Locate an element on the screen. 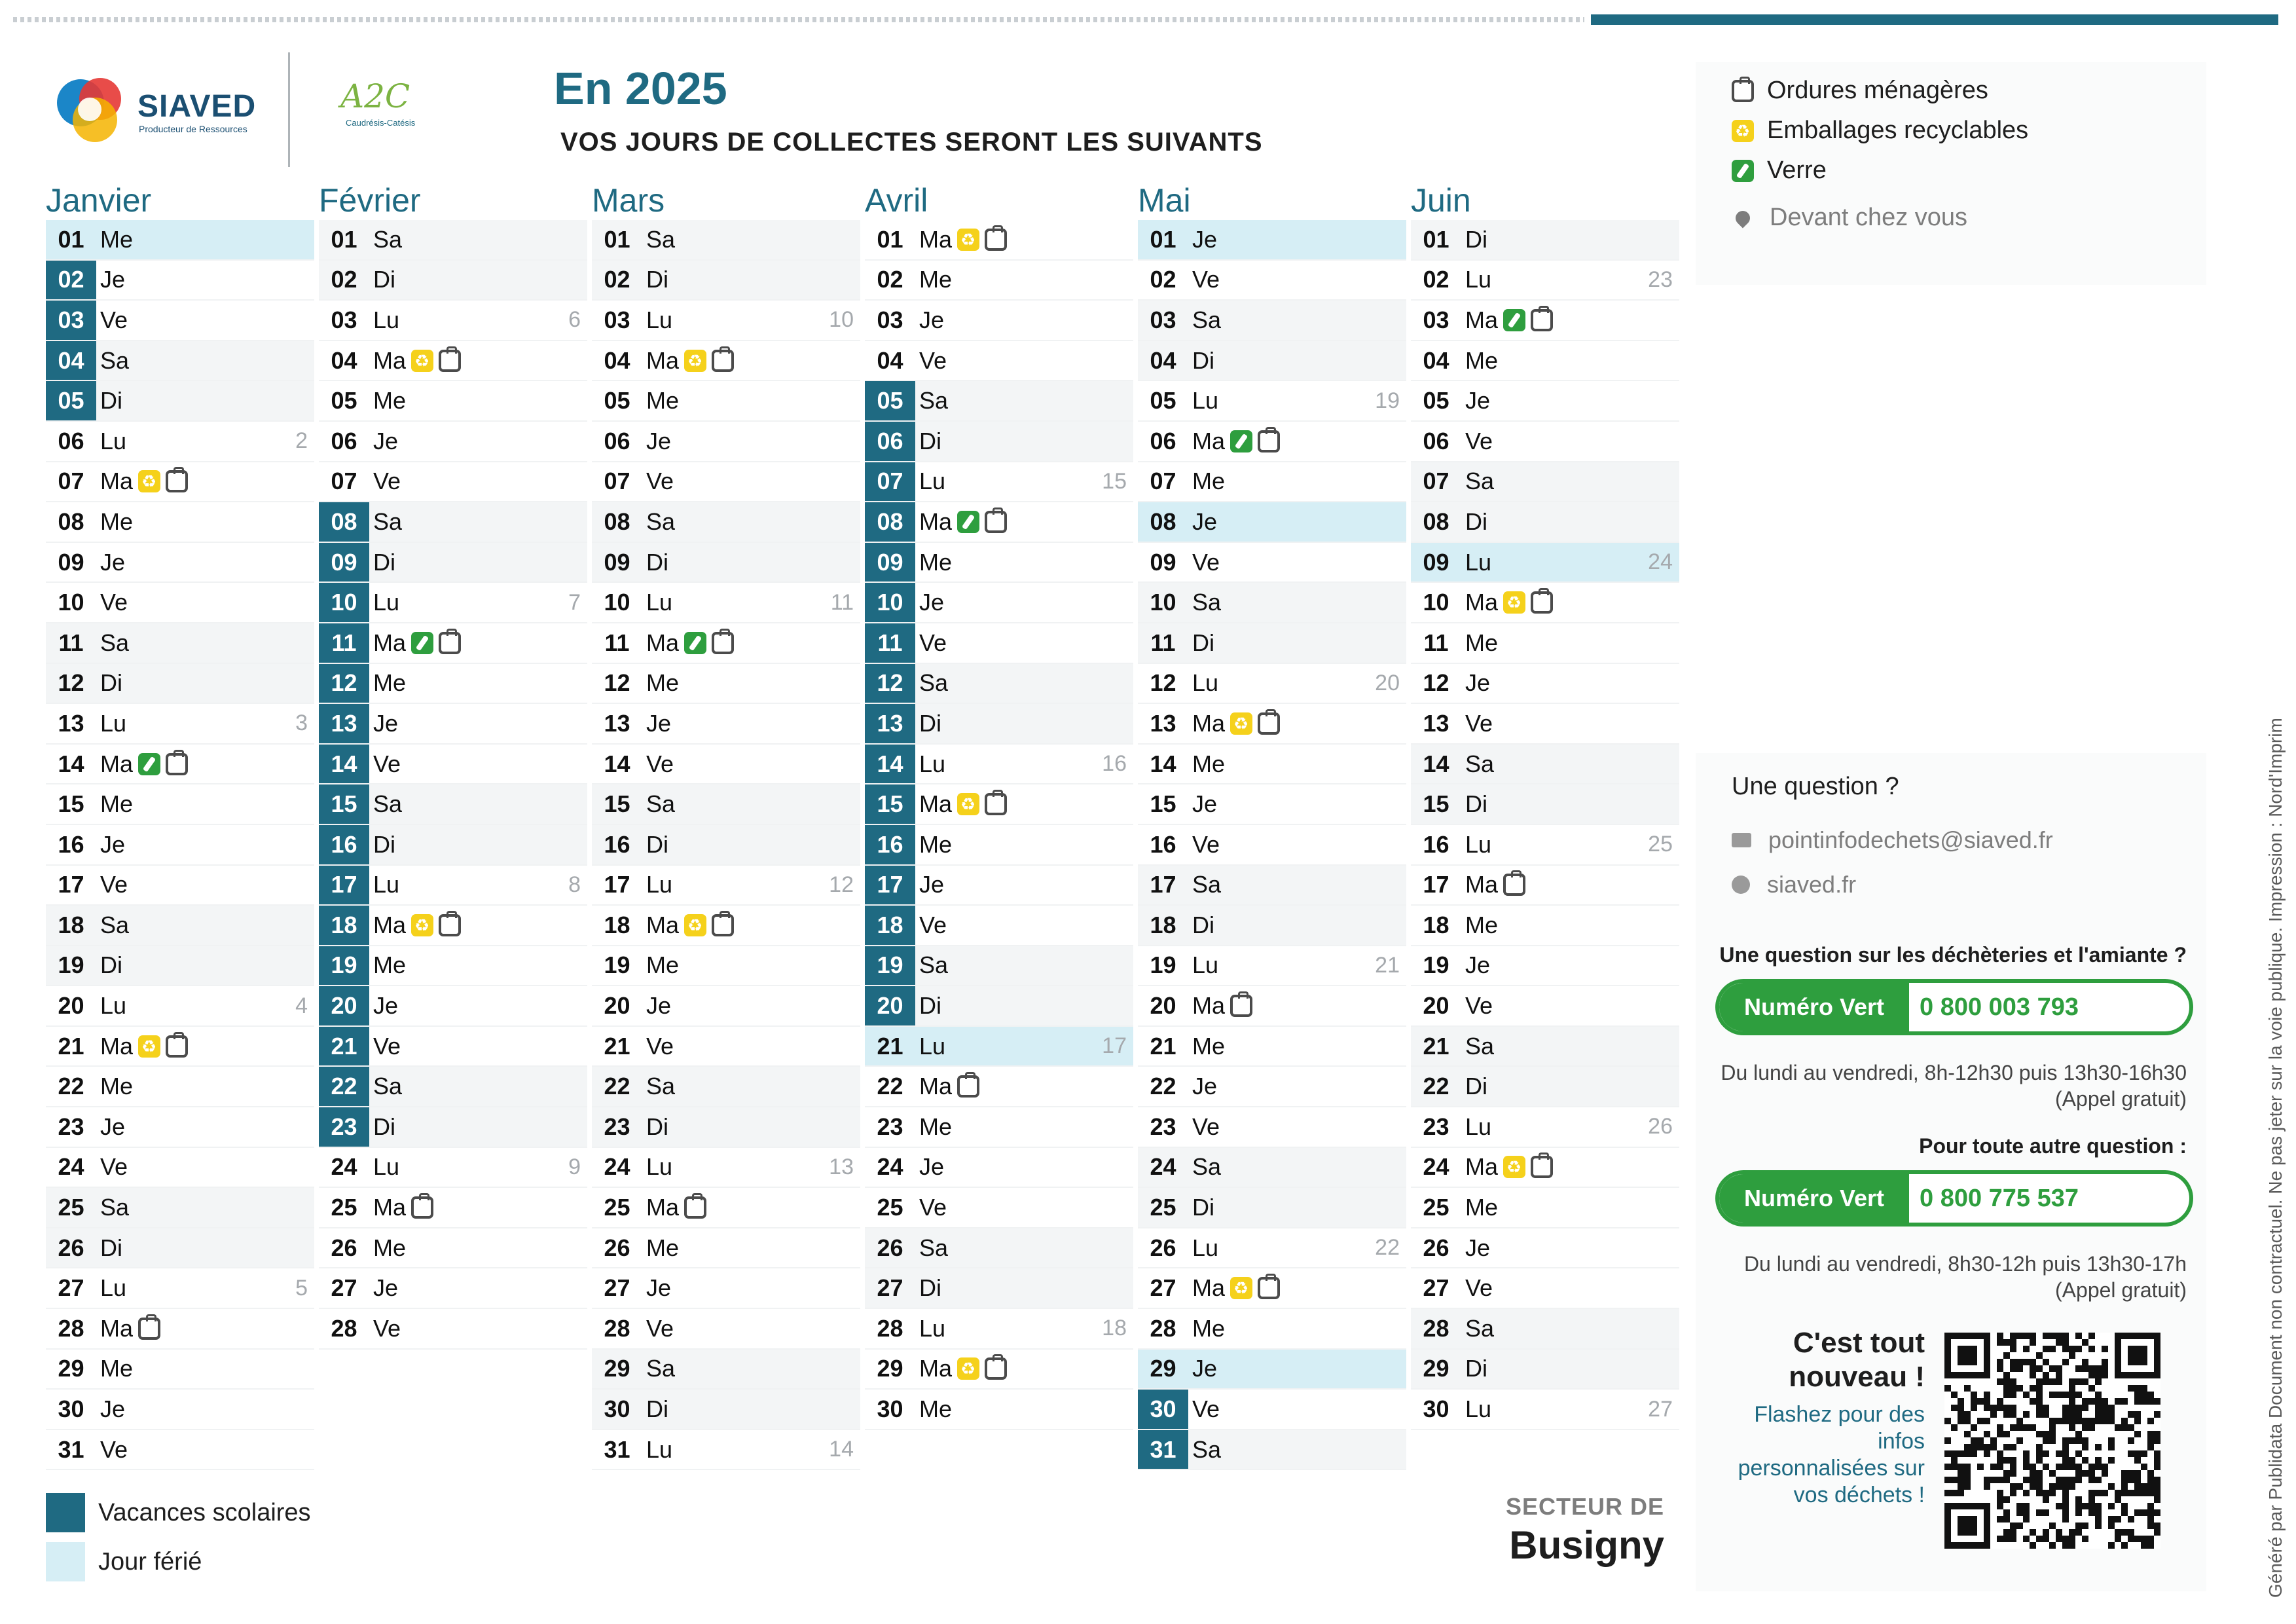 The width and height of the screenshot is (2296, 1624). calendar-day: 10 Ve is located at coordinates (180, 603).